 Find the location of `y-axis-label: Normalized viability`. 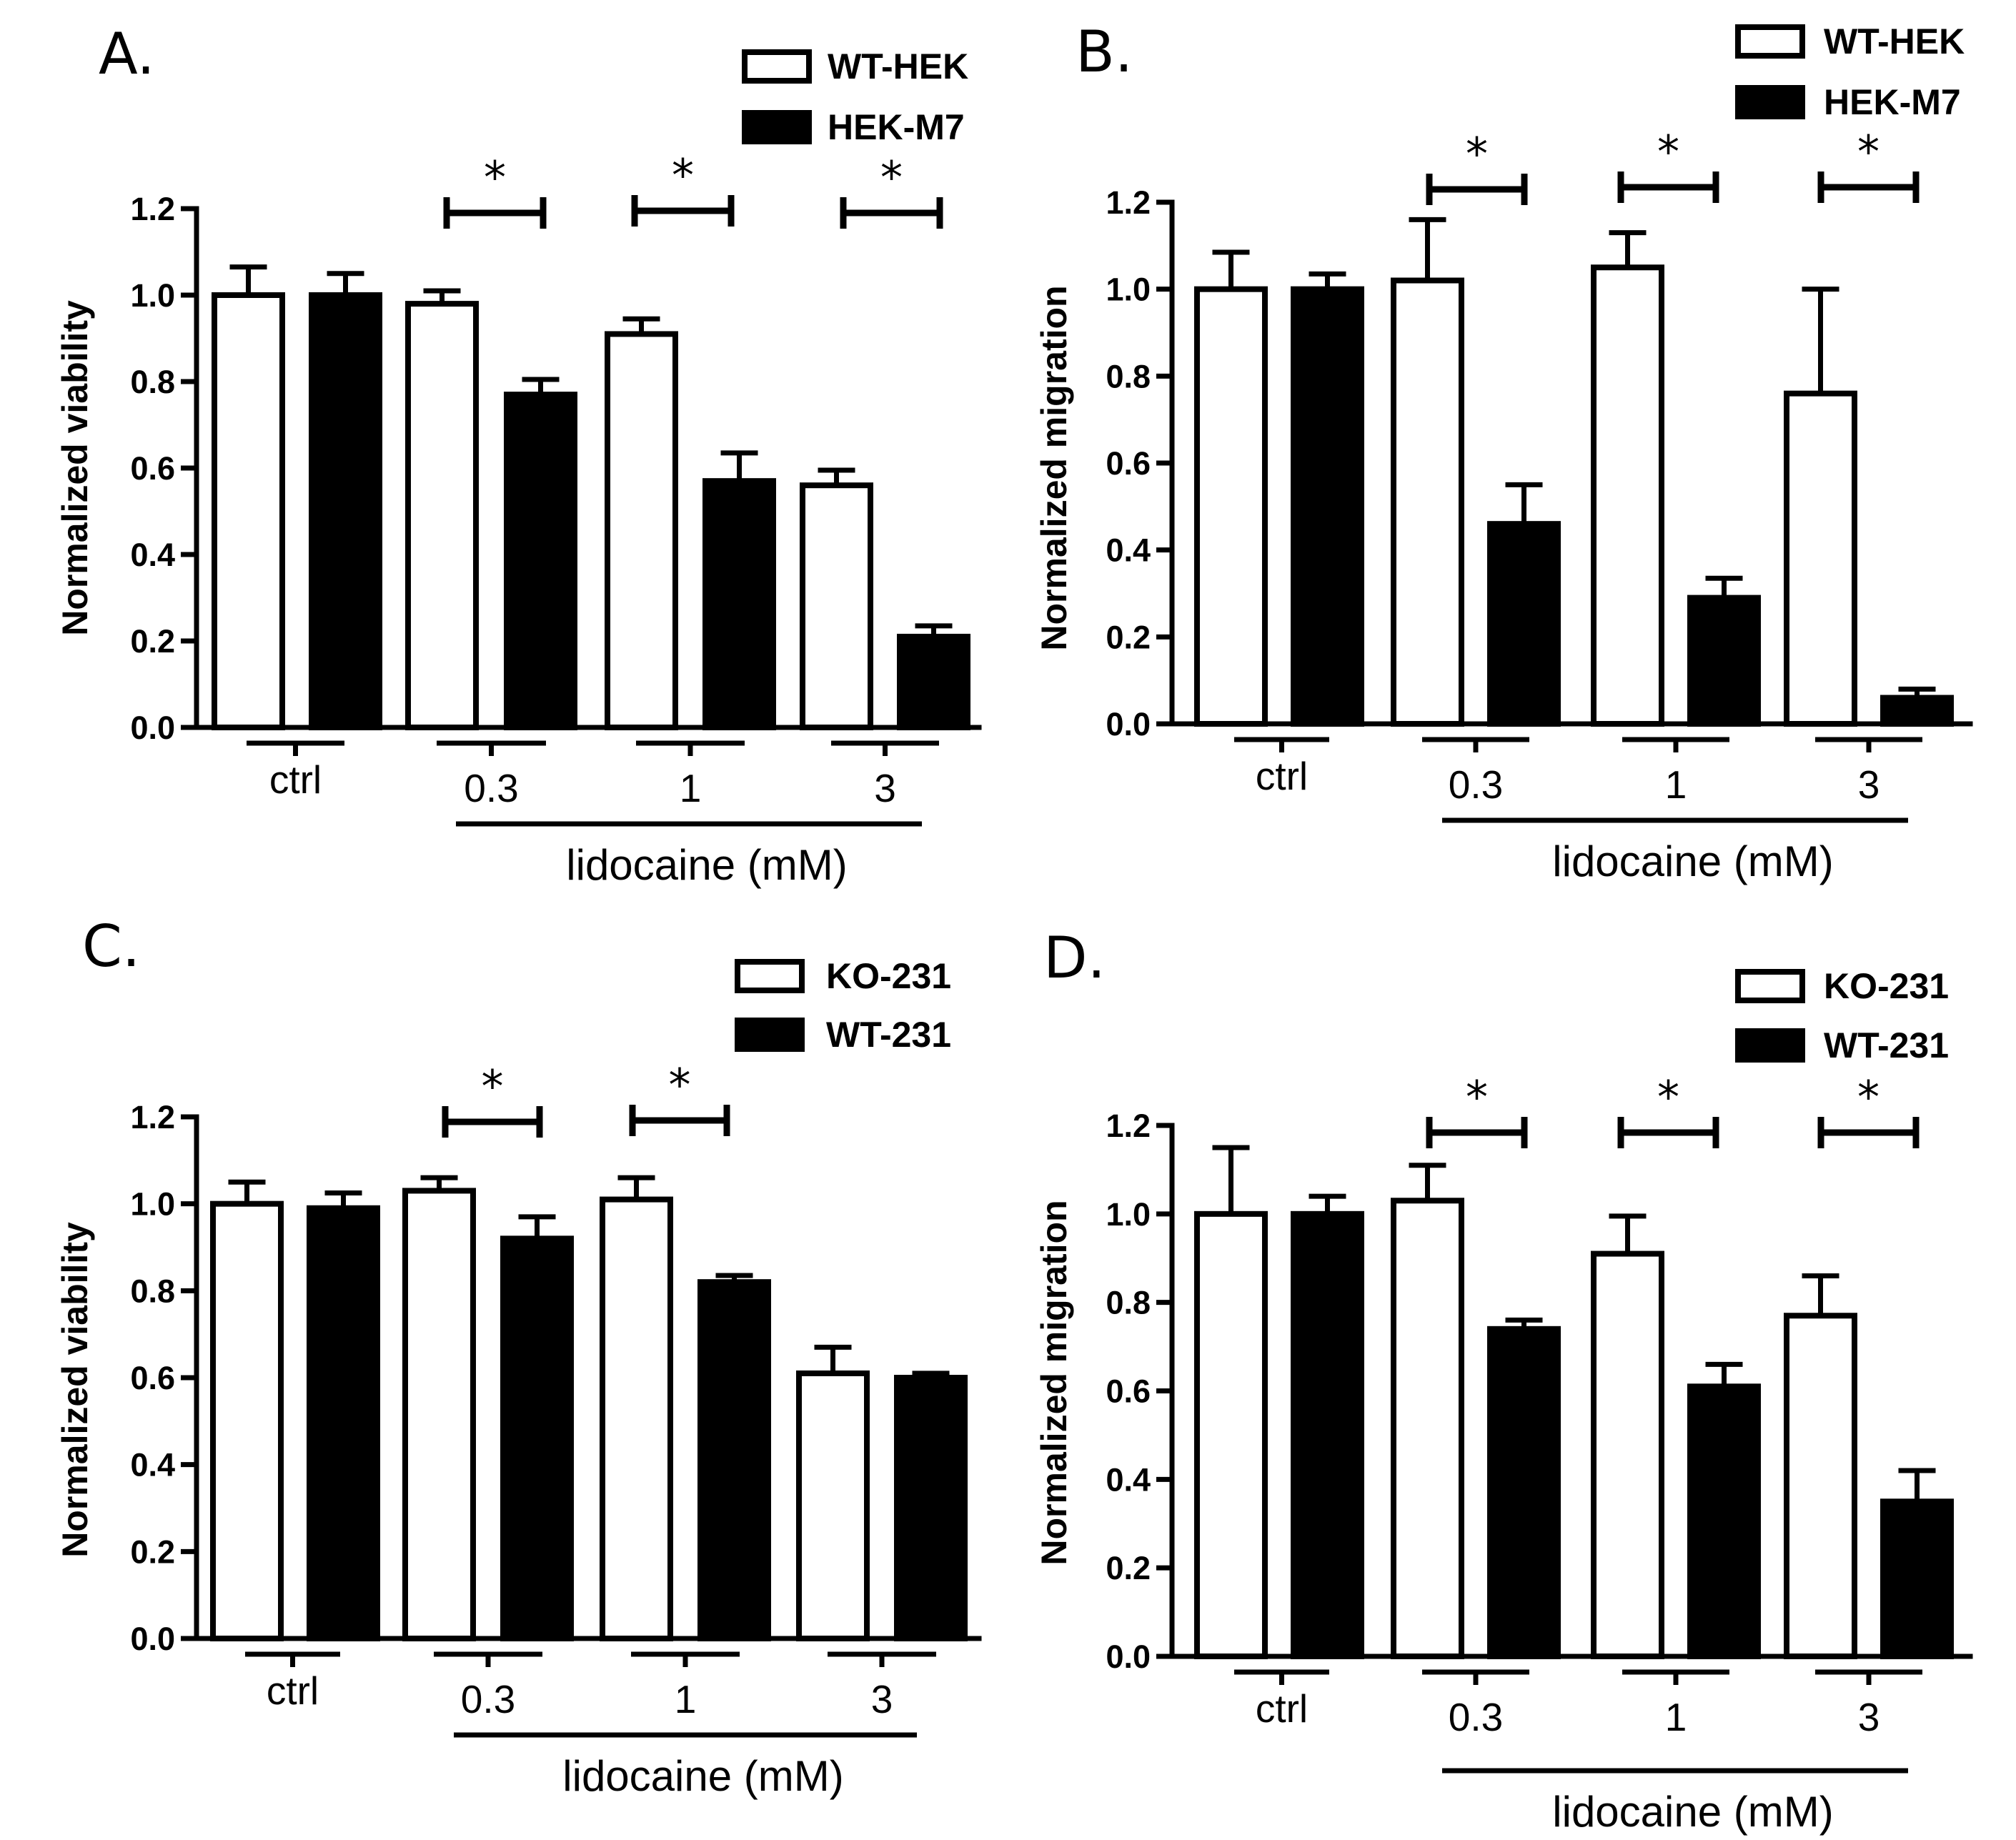

y-axis-label: Normalized viability is located at coordinates (75, 1390).